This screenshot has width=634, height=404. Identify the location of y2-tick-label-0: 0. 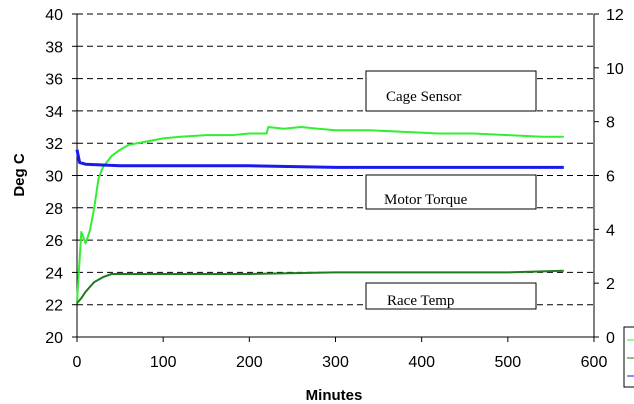
(610, 338).